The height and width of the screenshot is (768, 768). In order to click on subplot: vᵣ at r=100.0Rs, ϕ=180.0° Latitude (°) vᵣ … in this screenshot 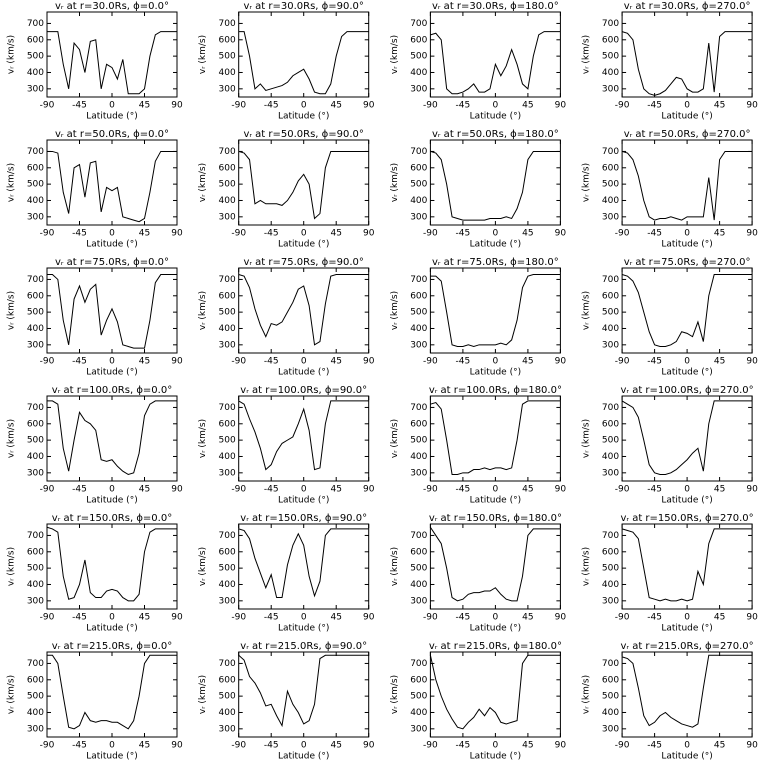, I will do `click(478, 445)`.